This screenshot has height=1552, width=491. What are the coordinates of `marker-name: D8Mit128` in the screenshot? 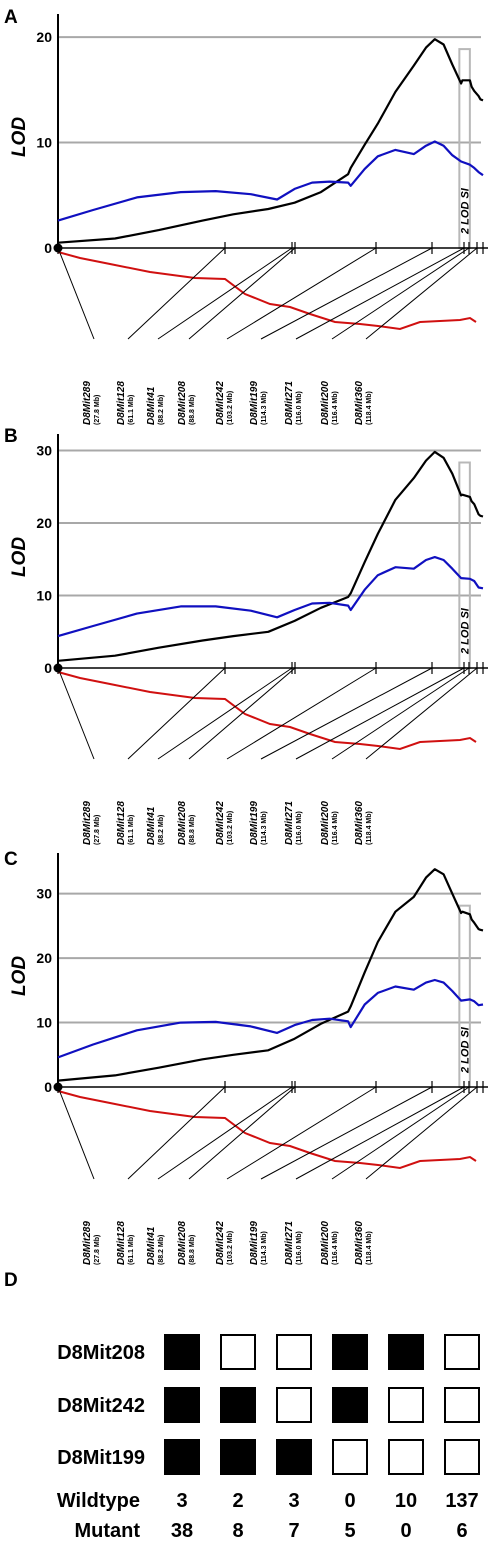 It's located at (121, 1243).